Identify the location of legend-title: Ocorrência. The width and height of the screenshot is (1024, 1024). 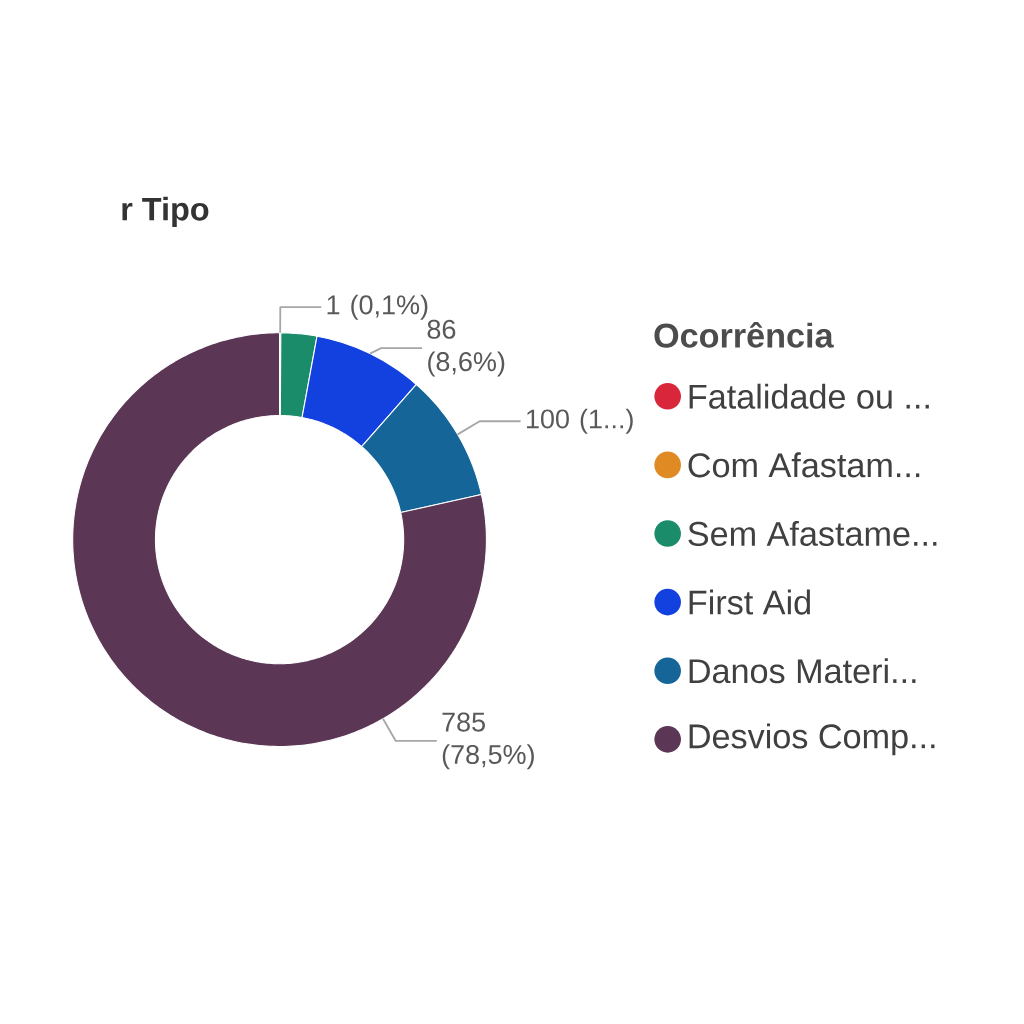
(744, 334).